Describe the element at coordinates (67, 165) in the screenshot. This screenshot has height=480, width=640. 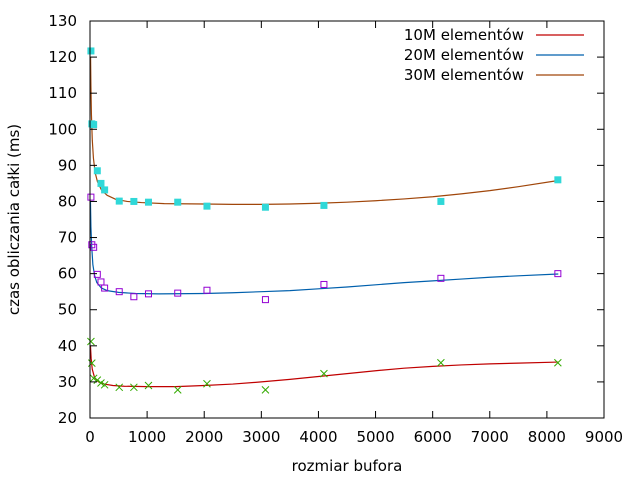
I see `y-tick-label: 90` at that location.